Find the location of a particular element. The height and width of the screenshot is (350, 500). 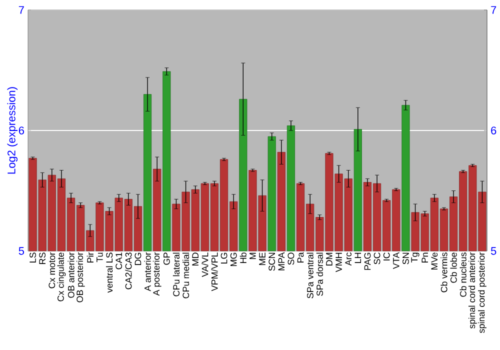

x-tick-label: VPM/VPL is located at coordinates (214, 272).